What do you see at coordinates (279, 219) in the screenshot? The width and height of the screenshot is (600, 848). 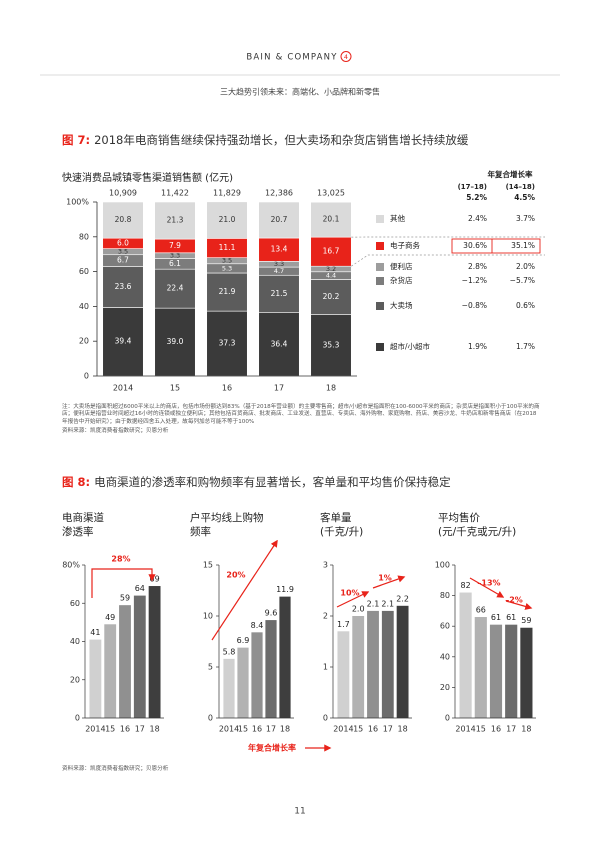 I see `value-label: 20.7` at bounding box center [279, 219].